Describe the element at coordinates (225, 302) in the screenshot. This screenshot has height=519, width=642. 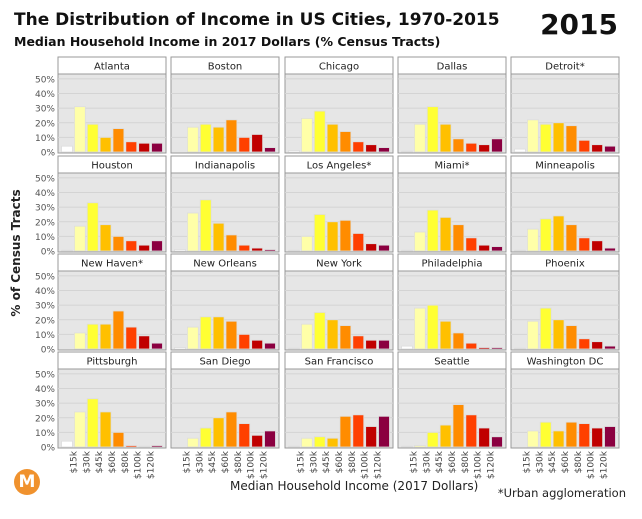
I see `panel-new-orleans: New Orleans` at that location.